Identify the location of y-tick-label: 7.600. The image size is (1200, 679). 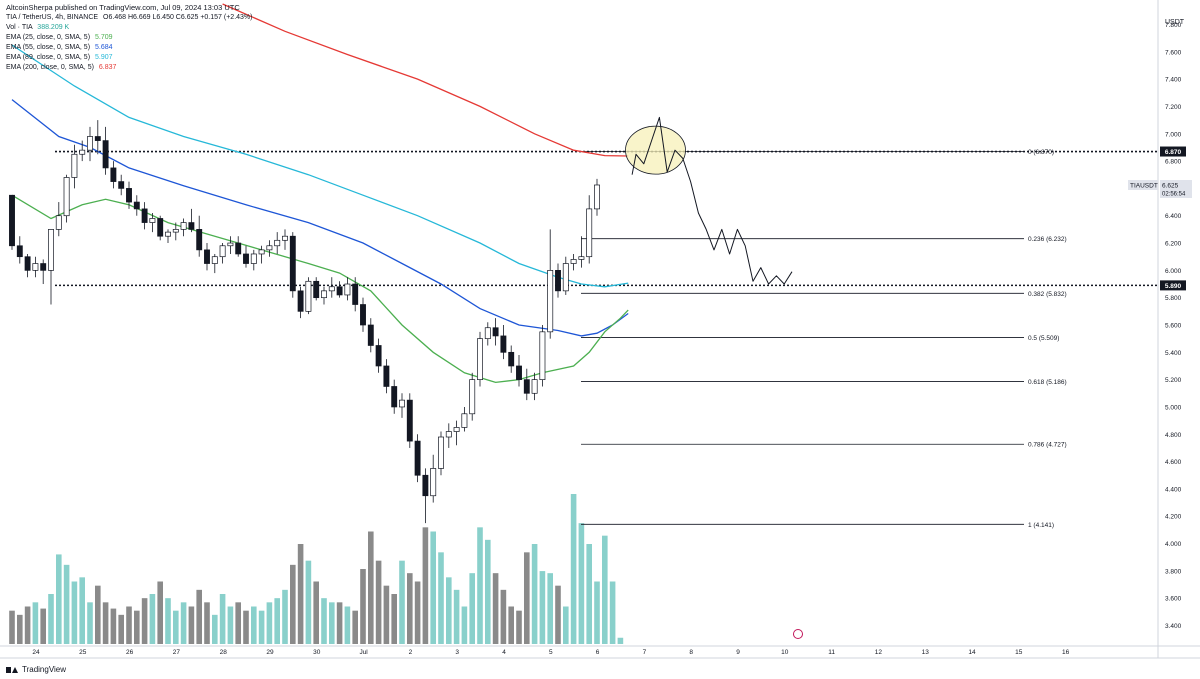
(1173, 52).